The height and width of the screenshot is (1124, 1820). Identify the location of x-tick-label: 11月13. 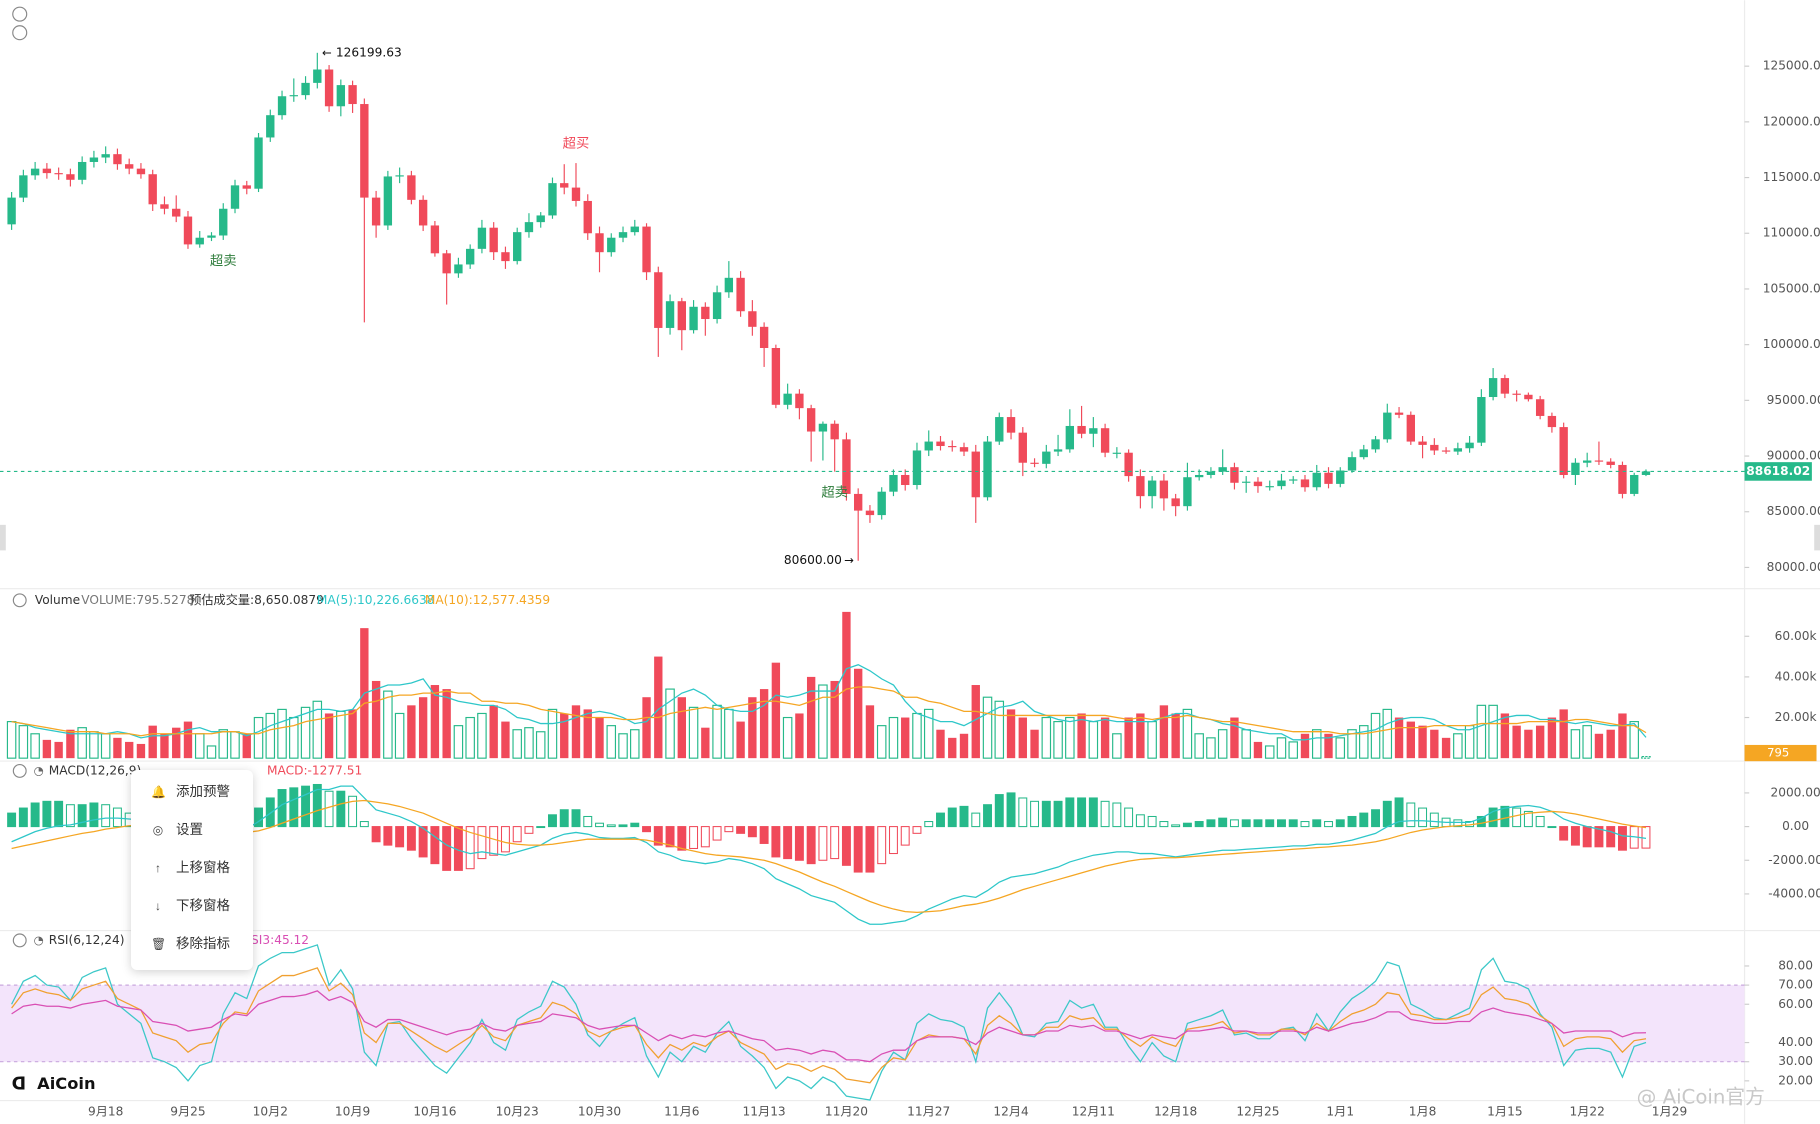
(764, 1112).